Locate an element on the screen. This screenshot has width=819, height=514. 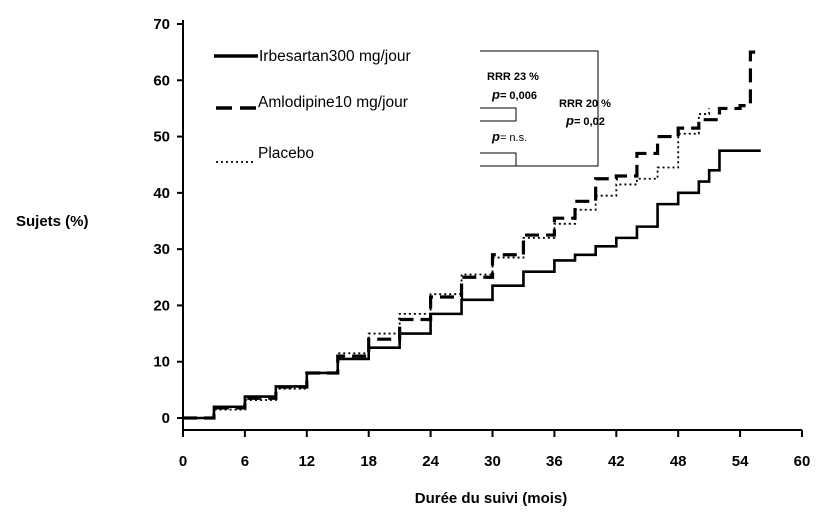
legend-label-amlodipine: Amlodipine10 mg/jour is located at coordinates (333, 102).